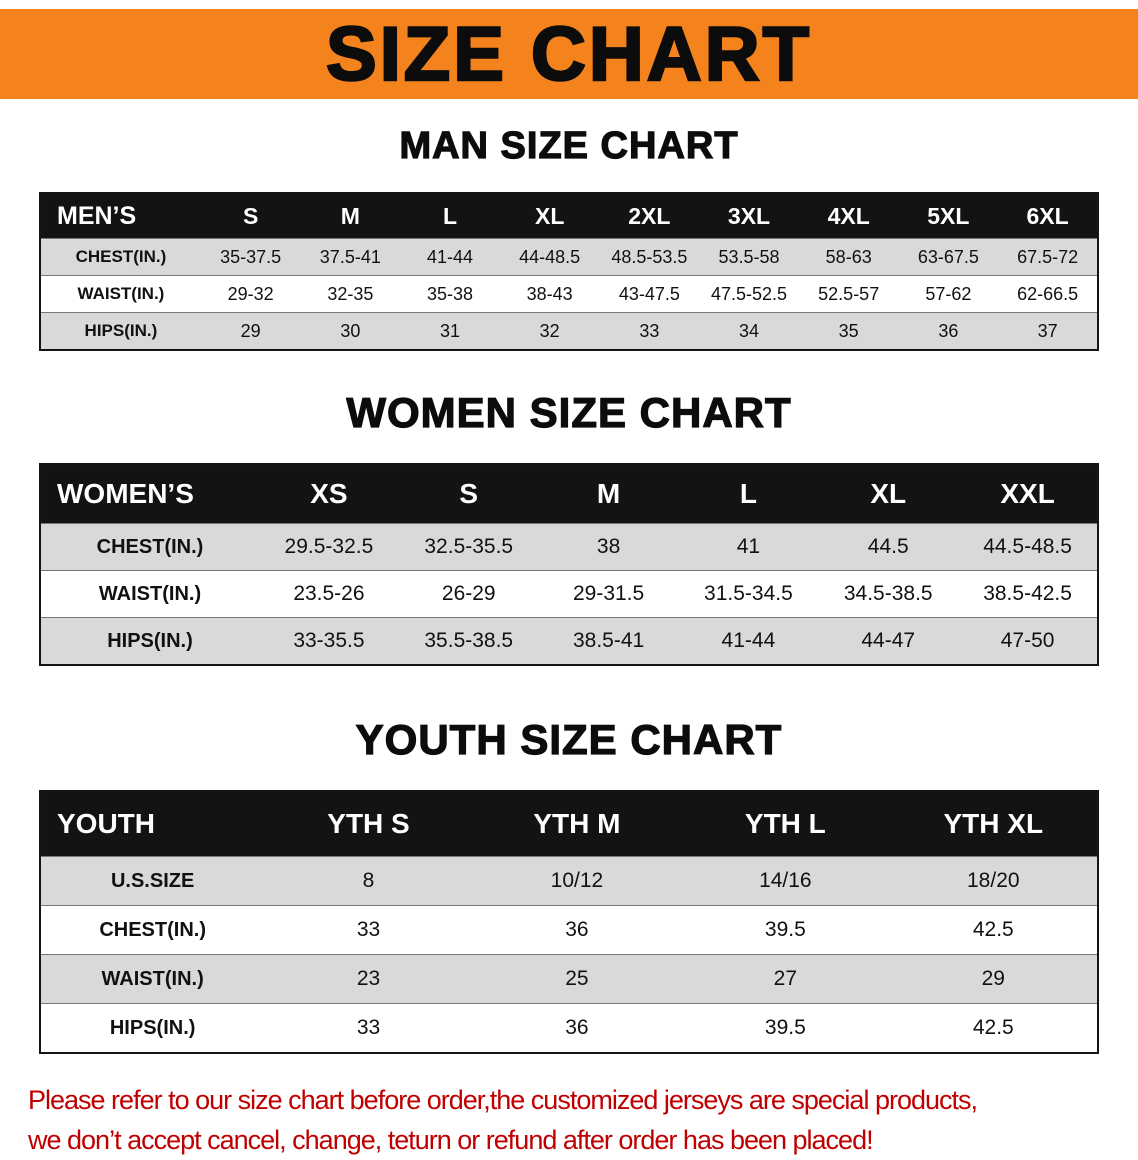  I want to click on size-value: 33-35.5, so click(329, 641).